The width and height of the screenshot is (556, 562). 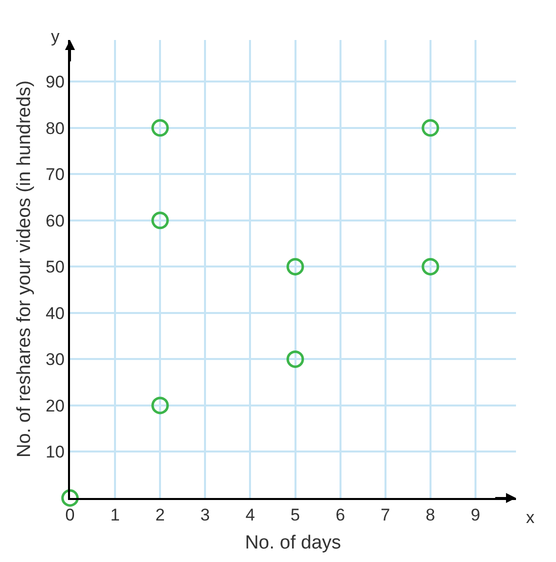 What do you see at coordinates (115, 514) in the screenshot?
I see `x-tick-label: 1` at bounding box center [115, 514].